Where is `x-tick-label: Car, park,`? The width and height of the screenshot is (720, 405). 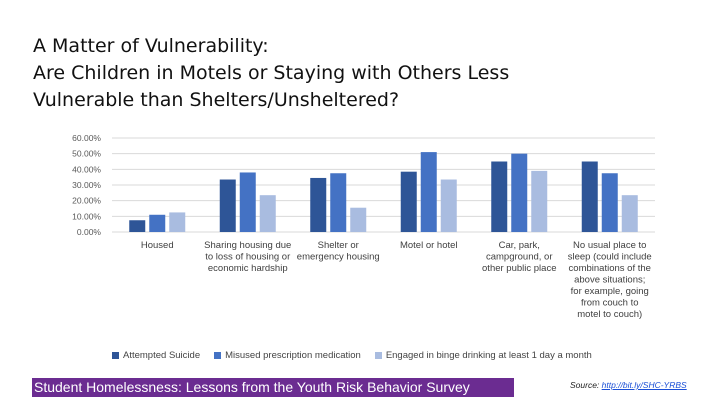 x-tick-label: Car, park, is located at coordinates (519, 245).